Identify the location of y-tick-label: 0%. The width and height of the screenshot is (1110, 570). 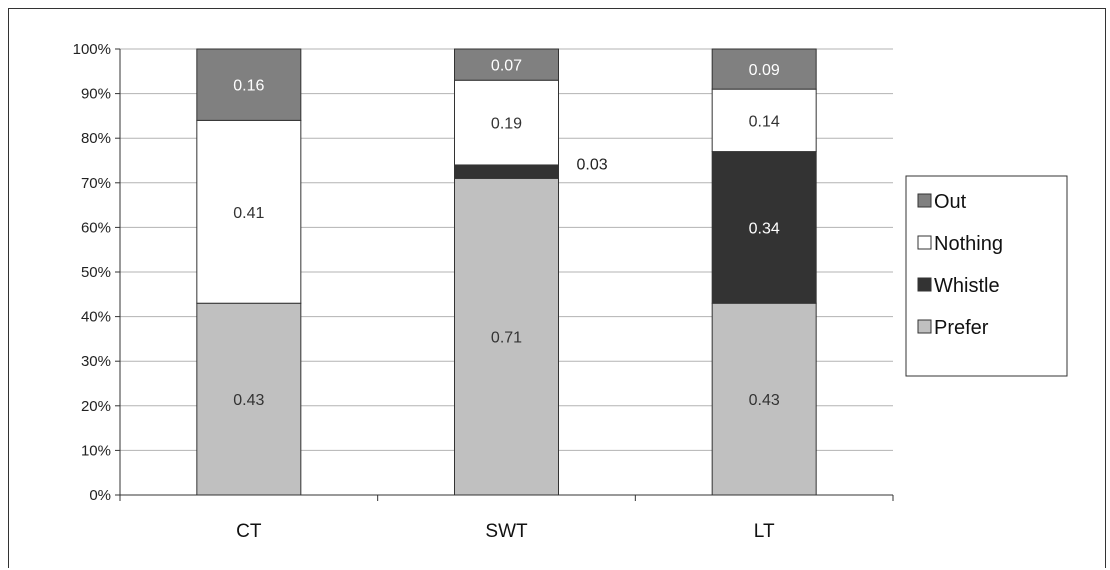
(100, 495).